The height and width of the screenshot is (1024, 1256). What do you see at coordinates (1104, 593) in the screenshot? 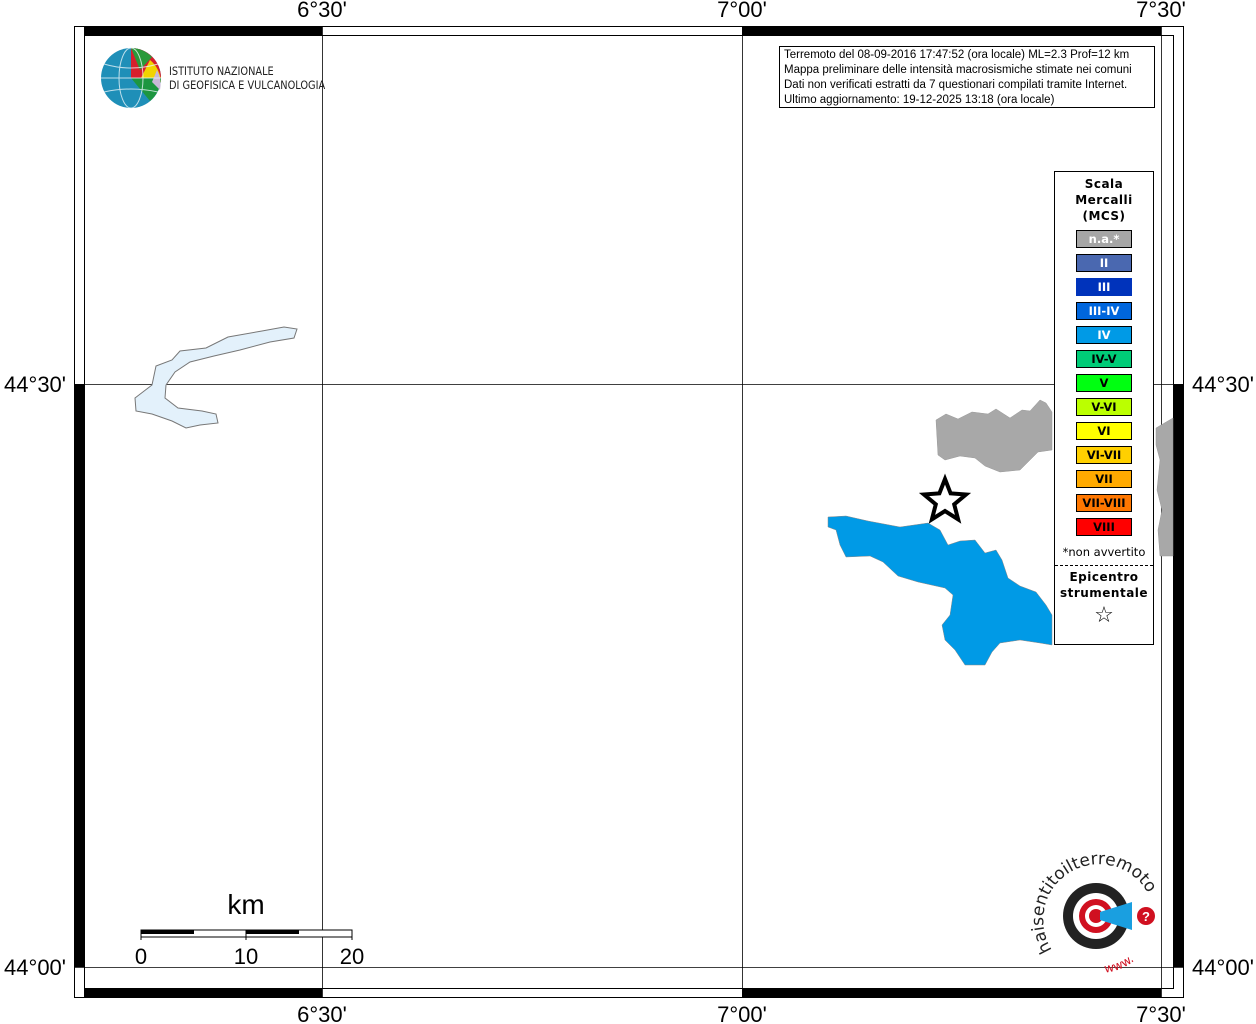
I see `epicenter-label-line: strumentale` at bounding box center [1104, 593].